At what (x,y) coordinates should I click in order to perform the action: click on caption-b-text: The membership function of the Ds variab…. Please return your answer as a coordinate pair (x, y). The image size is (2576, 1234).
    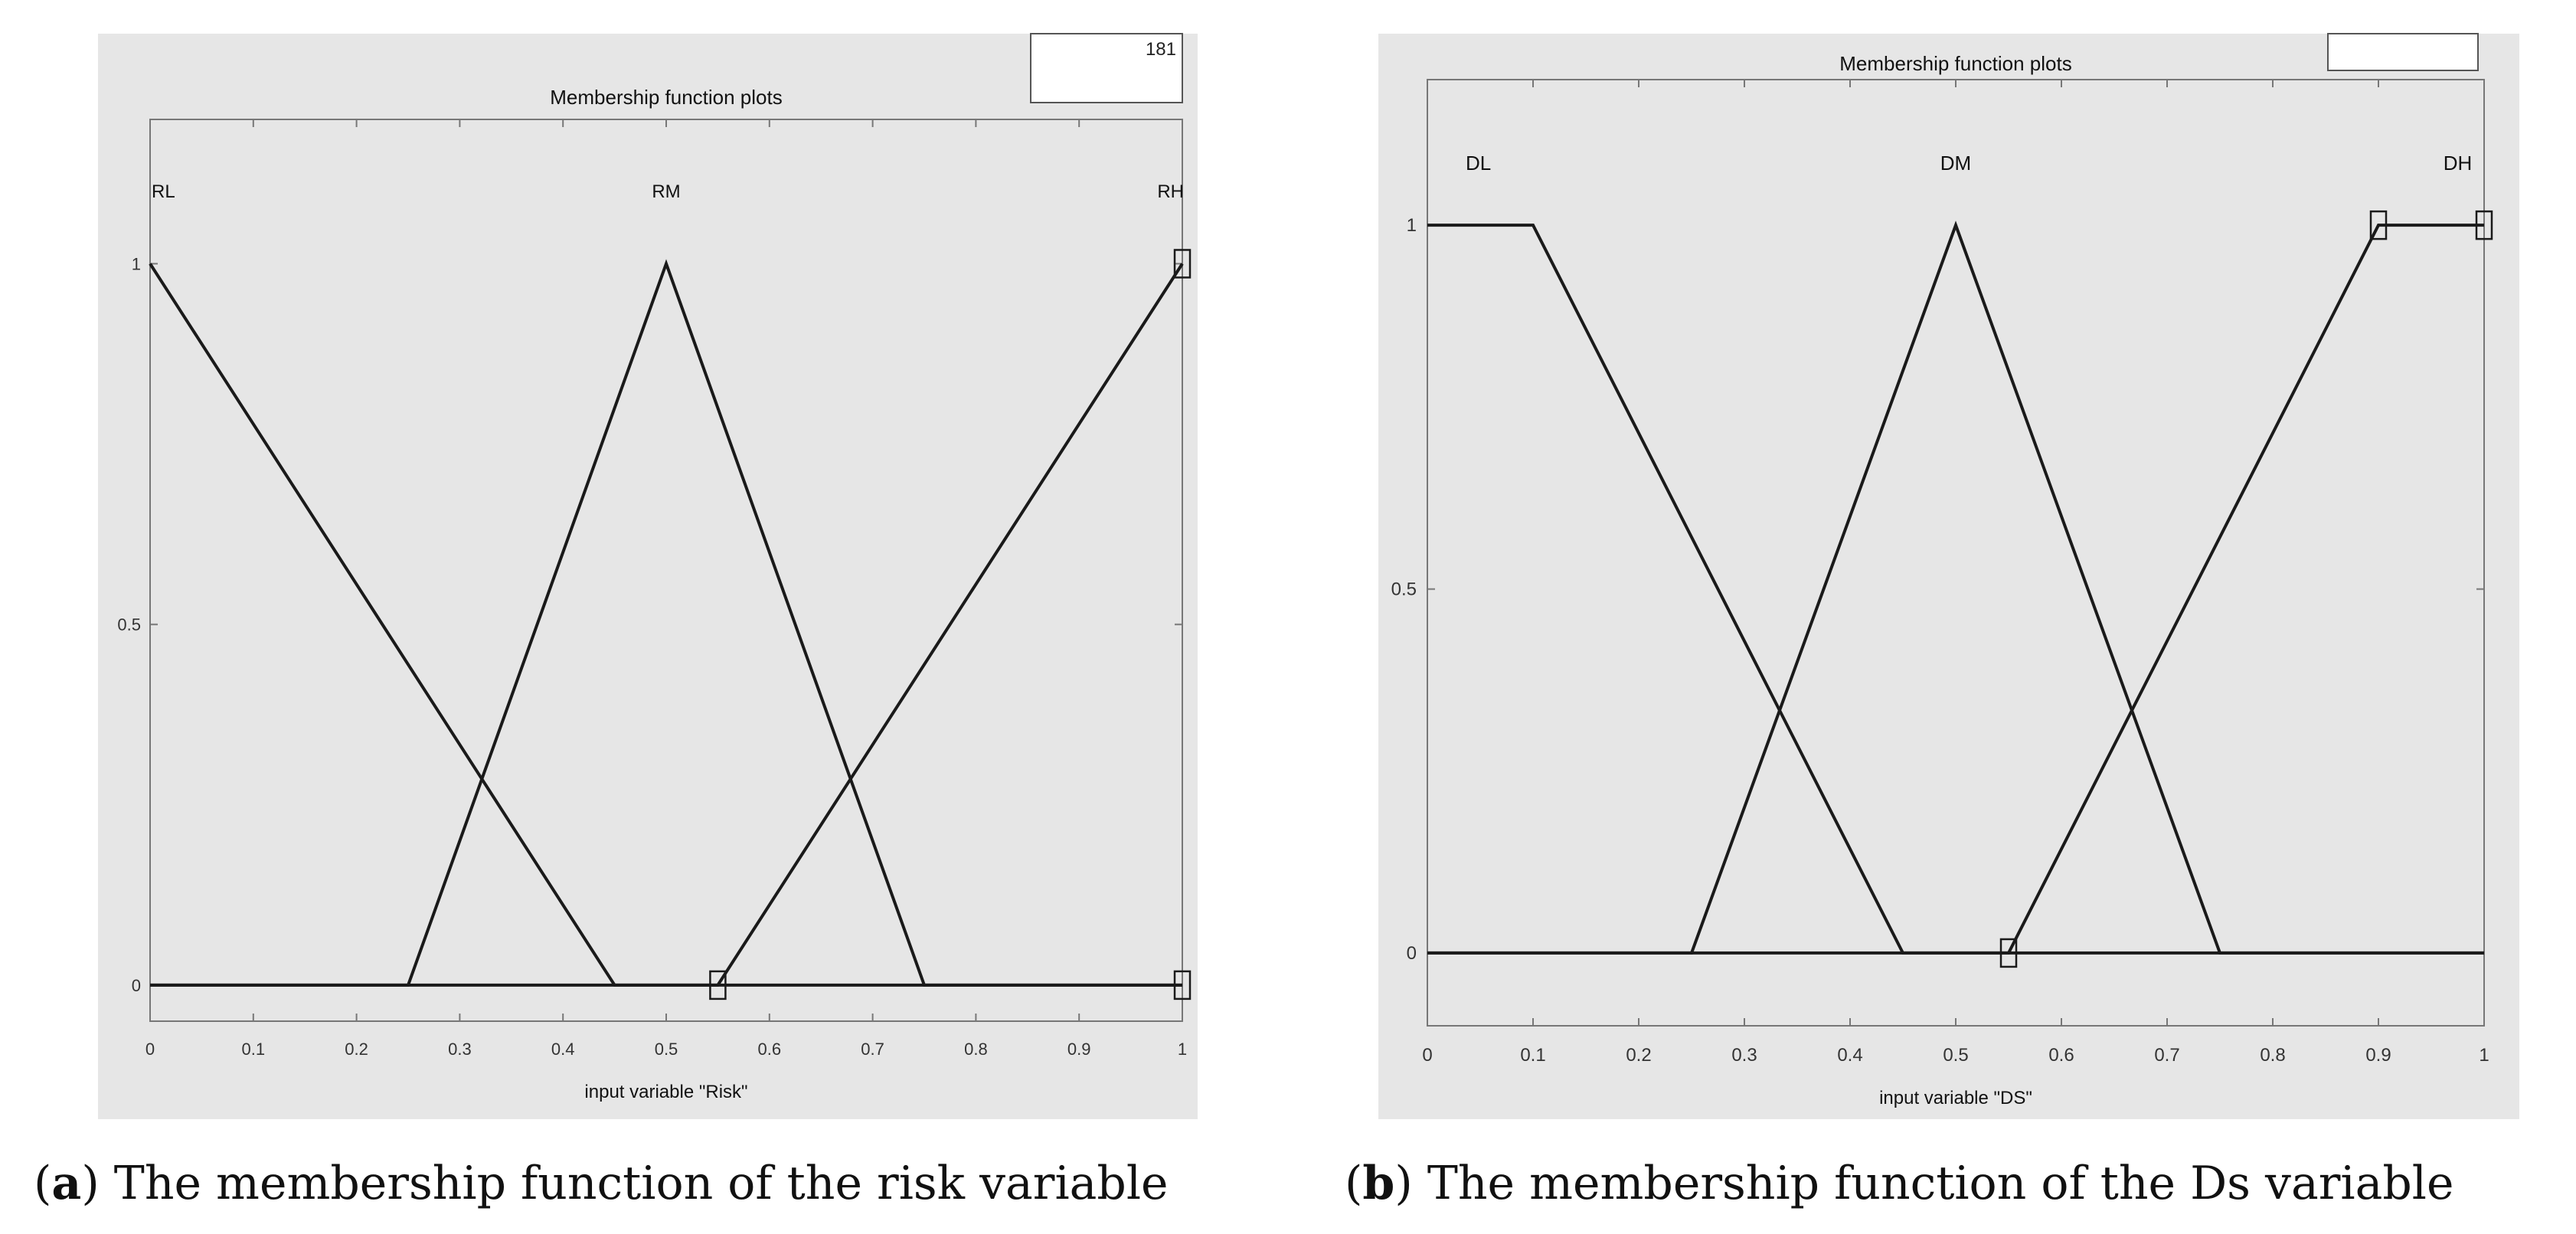
    Looking at the image, I should click on (1933, 1183).